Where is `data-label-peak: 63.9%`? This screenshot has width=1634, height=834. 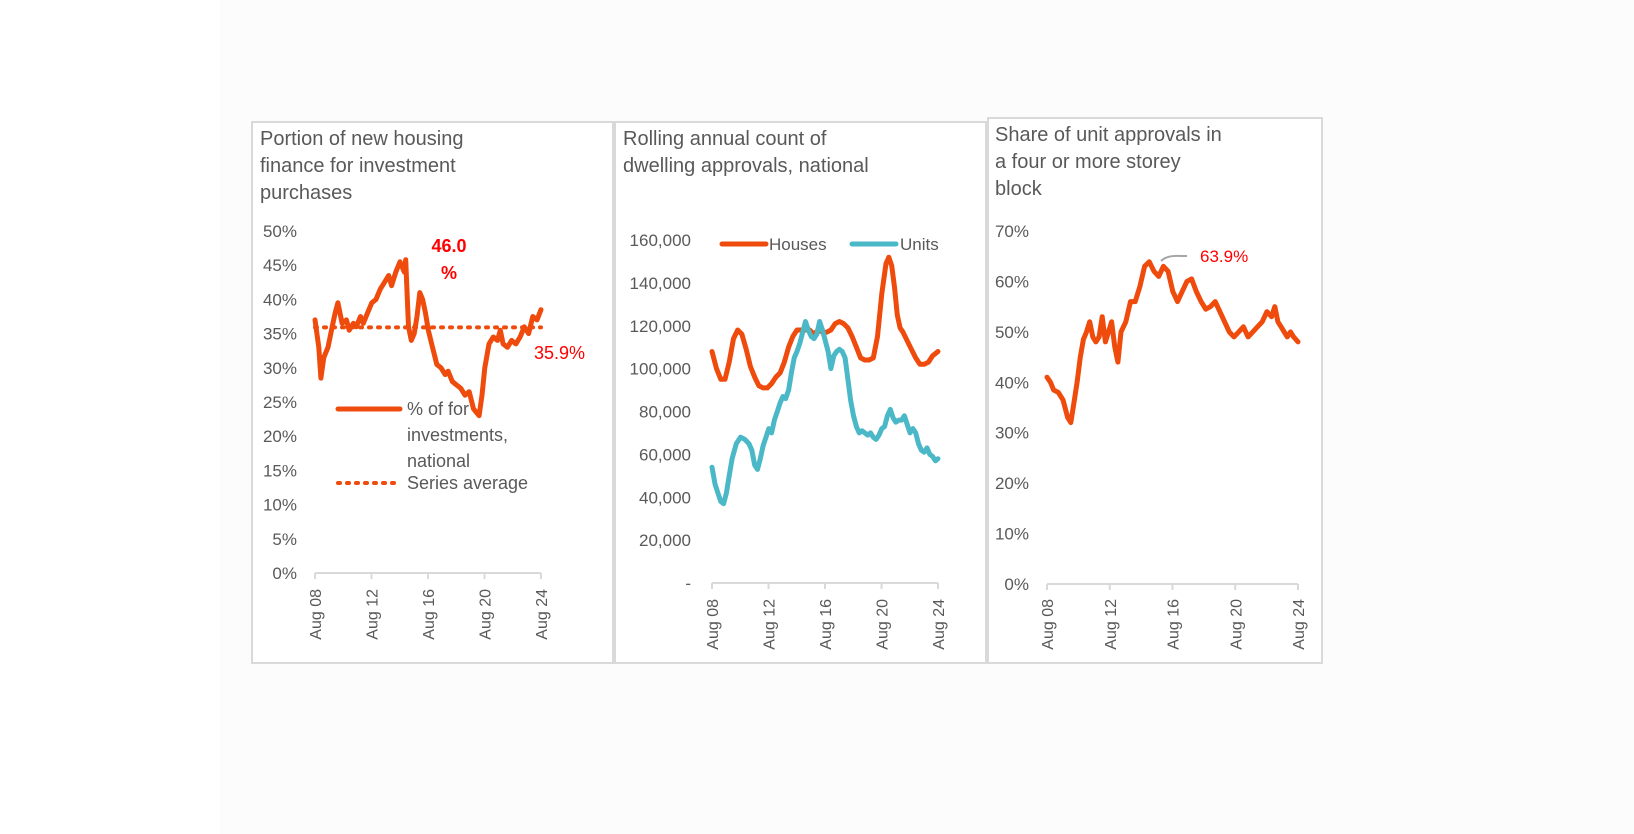
data-label-peak: 63.9% is located at coordinates (1224, 256).